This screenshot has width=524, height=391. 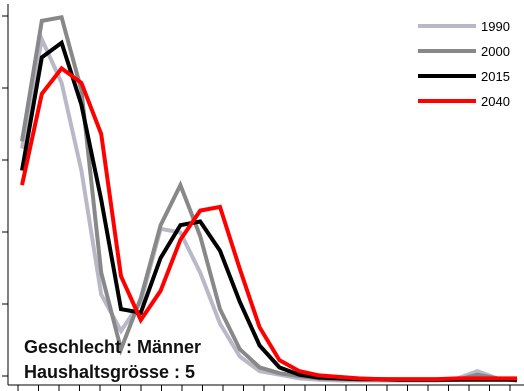 I want to click on legend-label-2040: 2040, so click(x=495, y=101).